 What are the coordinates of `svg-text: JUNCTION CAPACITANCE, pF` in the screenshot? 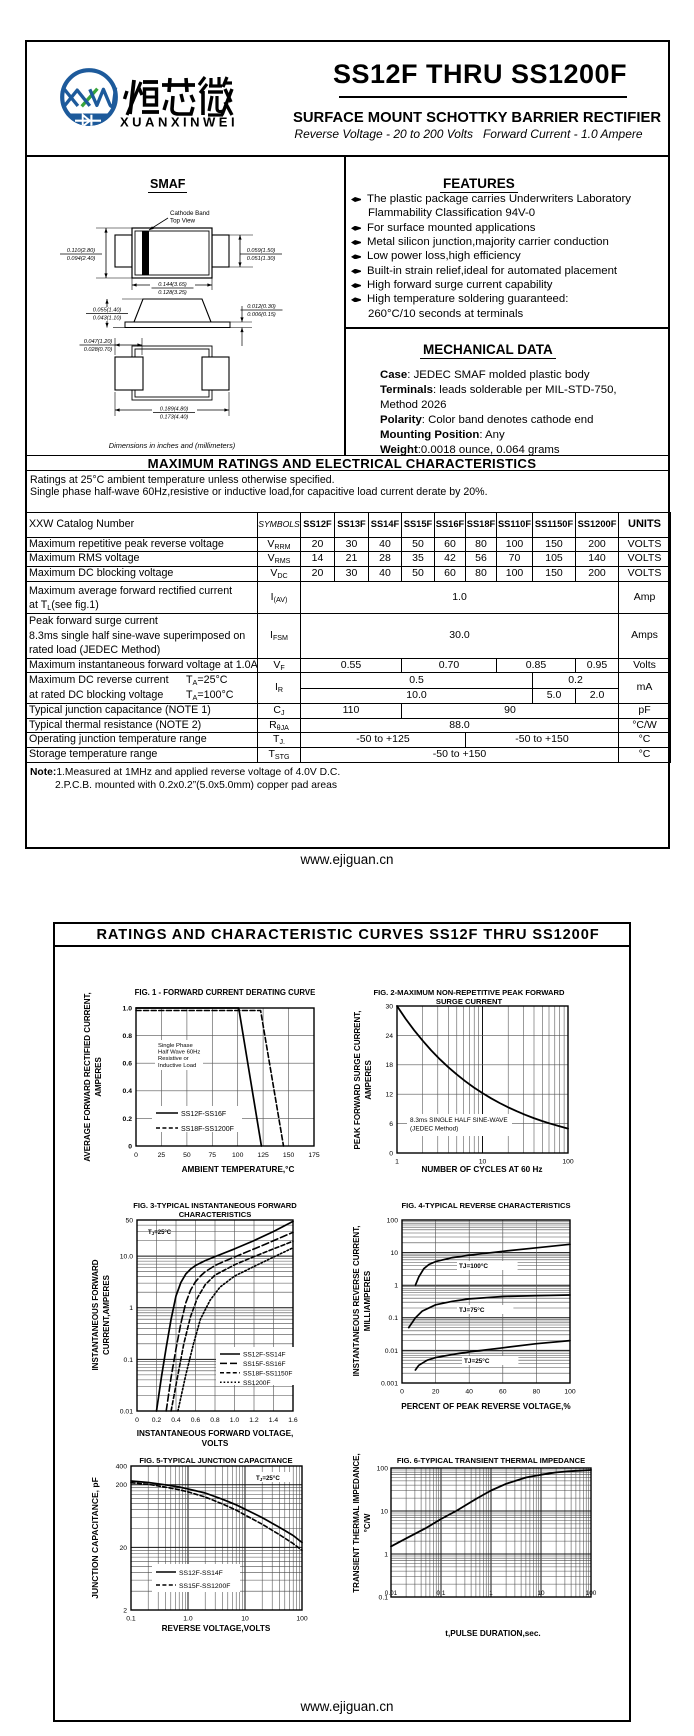 It's located at (95, 1538).